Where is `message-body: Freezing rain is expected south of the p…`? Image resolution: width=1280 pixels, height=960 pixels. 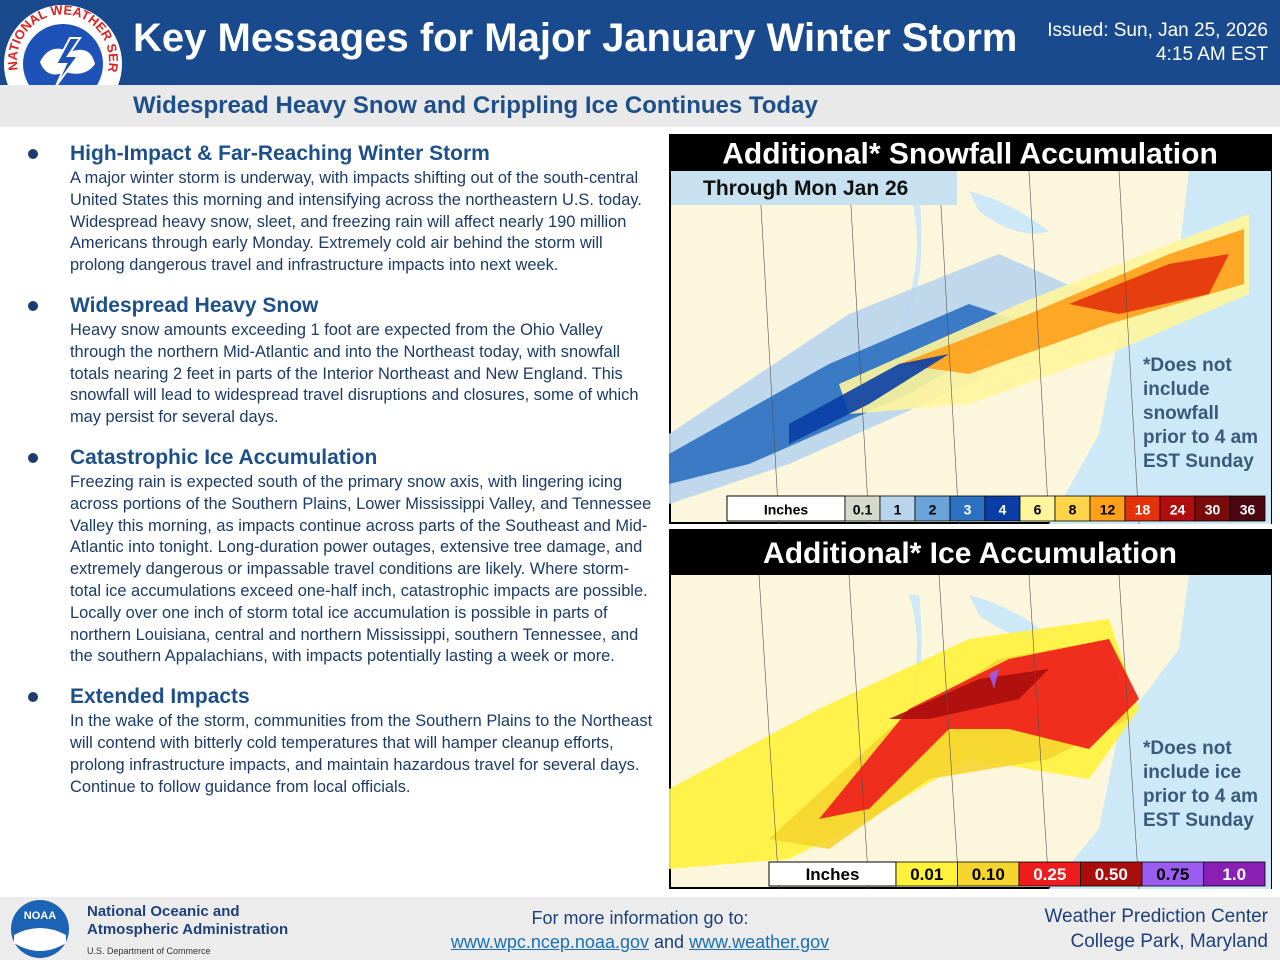 message-body: Freezing rain is expected south of the p… is located at coordinates (361, 569).